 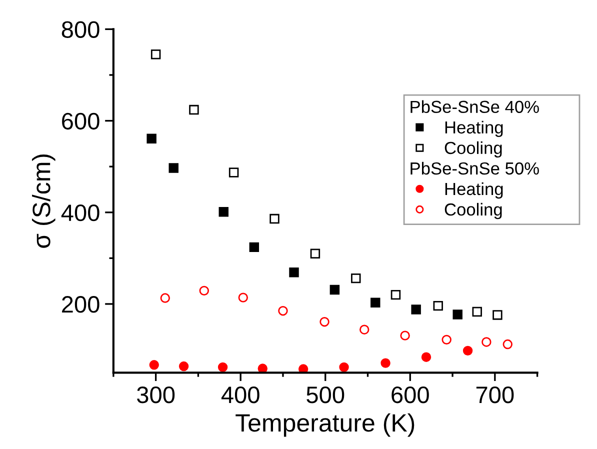 I want to click on y-tick-label: 200, so click(x=81, y=304).